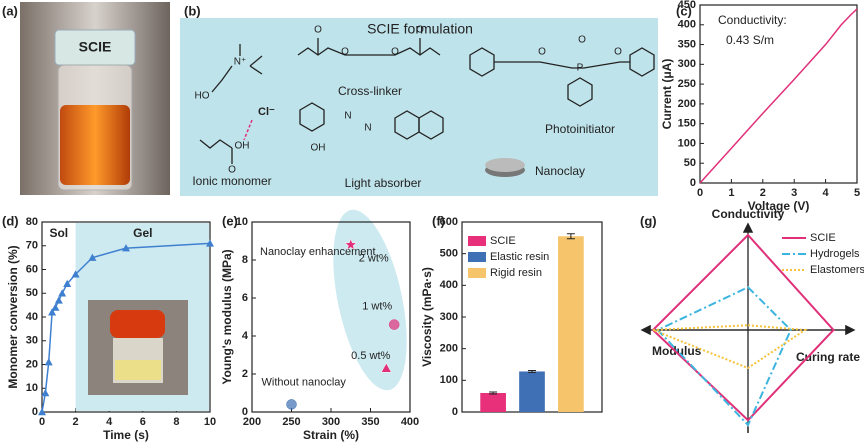 Image resolution: width=864 pixels, height=442 pixels. What do you see at coordinates (202, 96) in the screenshot?
I see `atom-label: HO` at bounding box center [202, 96].